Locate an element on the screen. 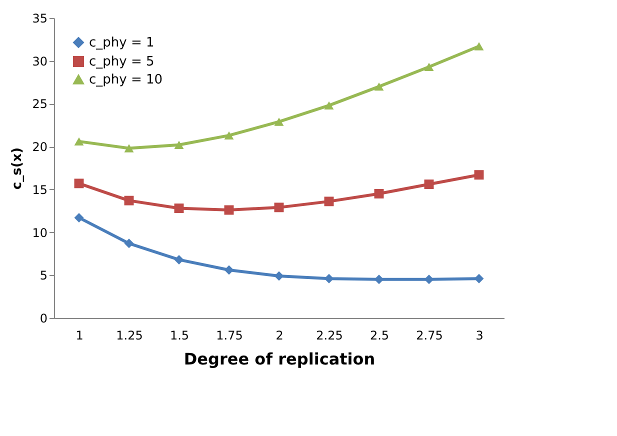 The image size is (617, 436). y-axis-title: c_s(x) is located at coordinates (18, 168).